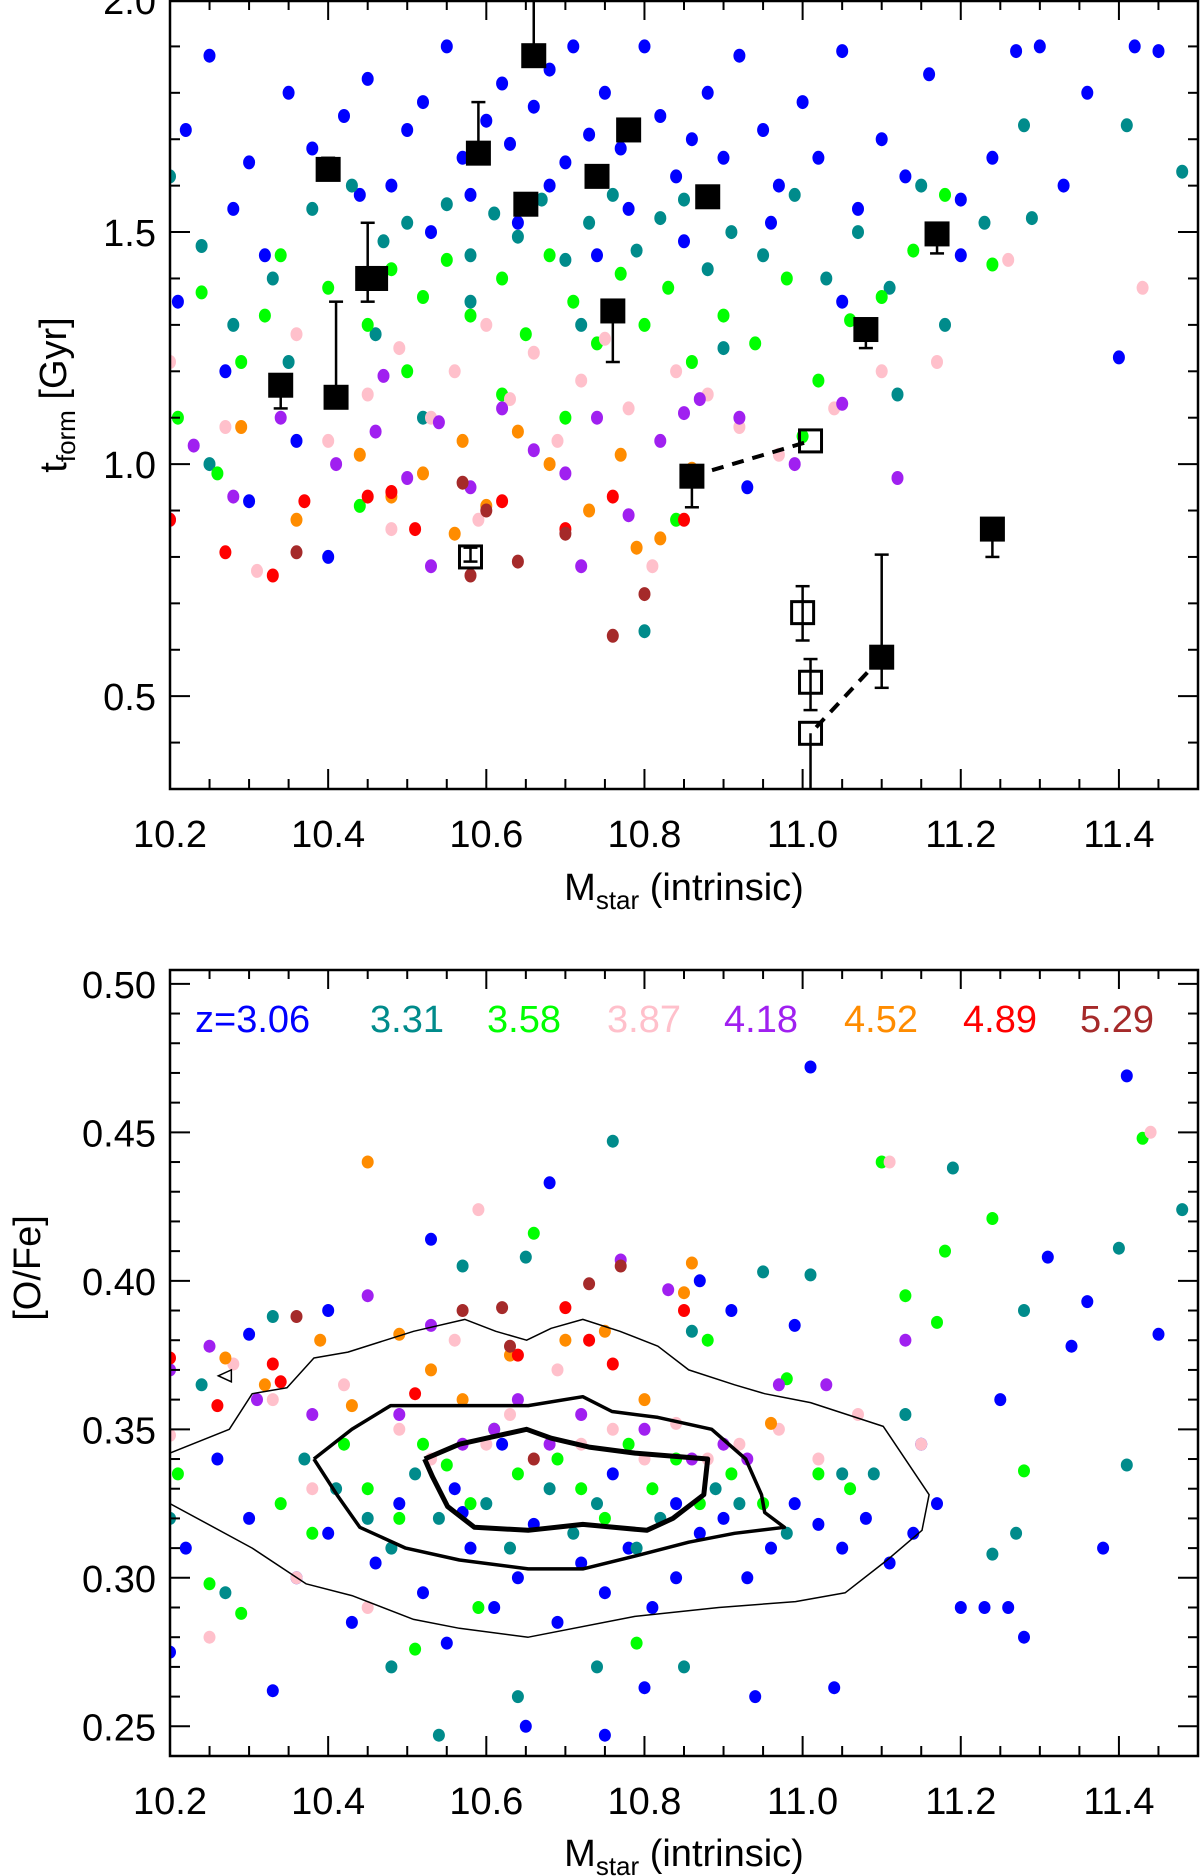  What do you see at coordinates (119, 1431) in the screenshot?
I see `y-tick-label: 0.35` at bounding box center [119, 1431].